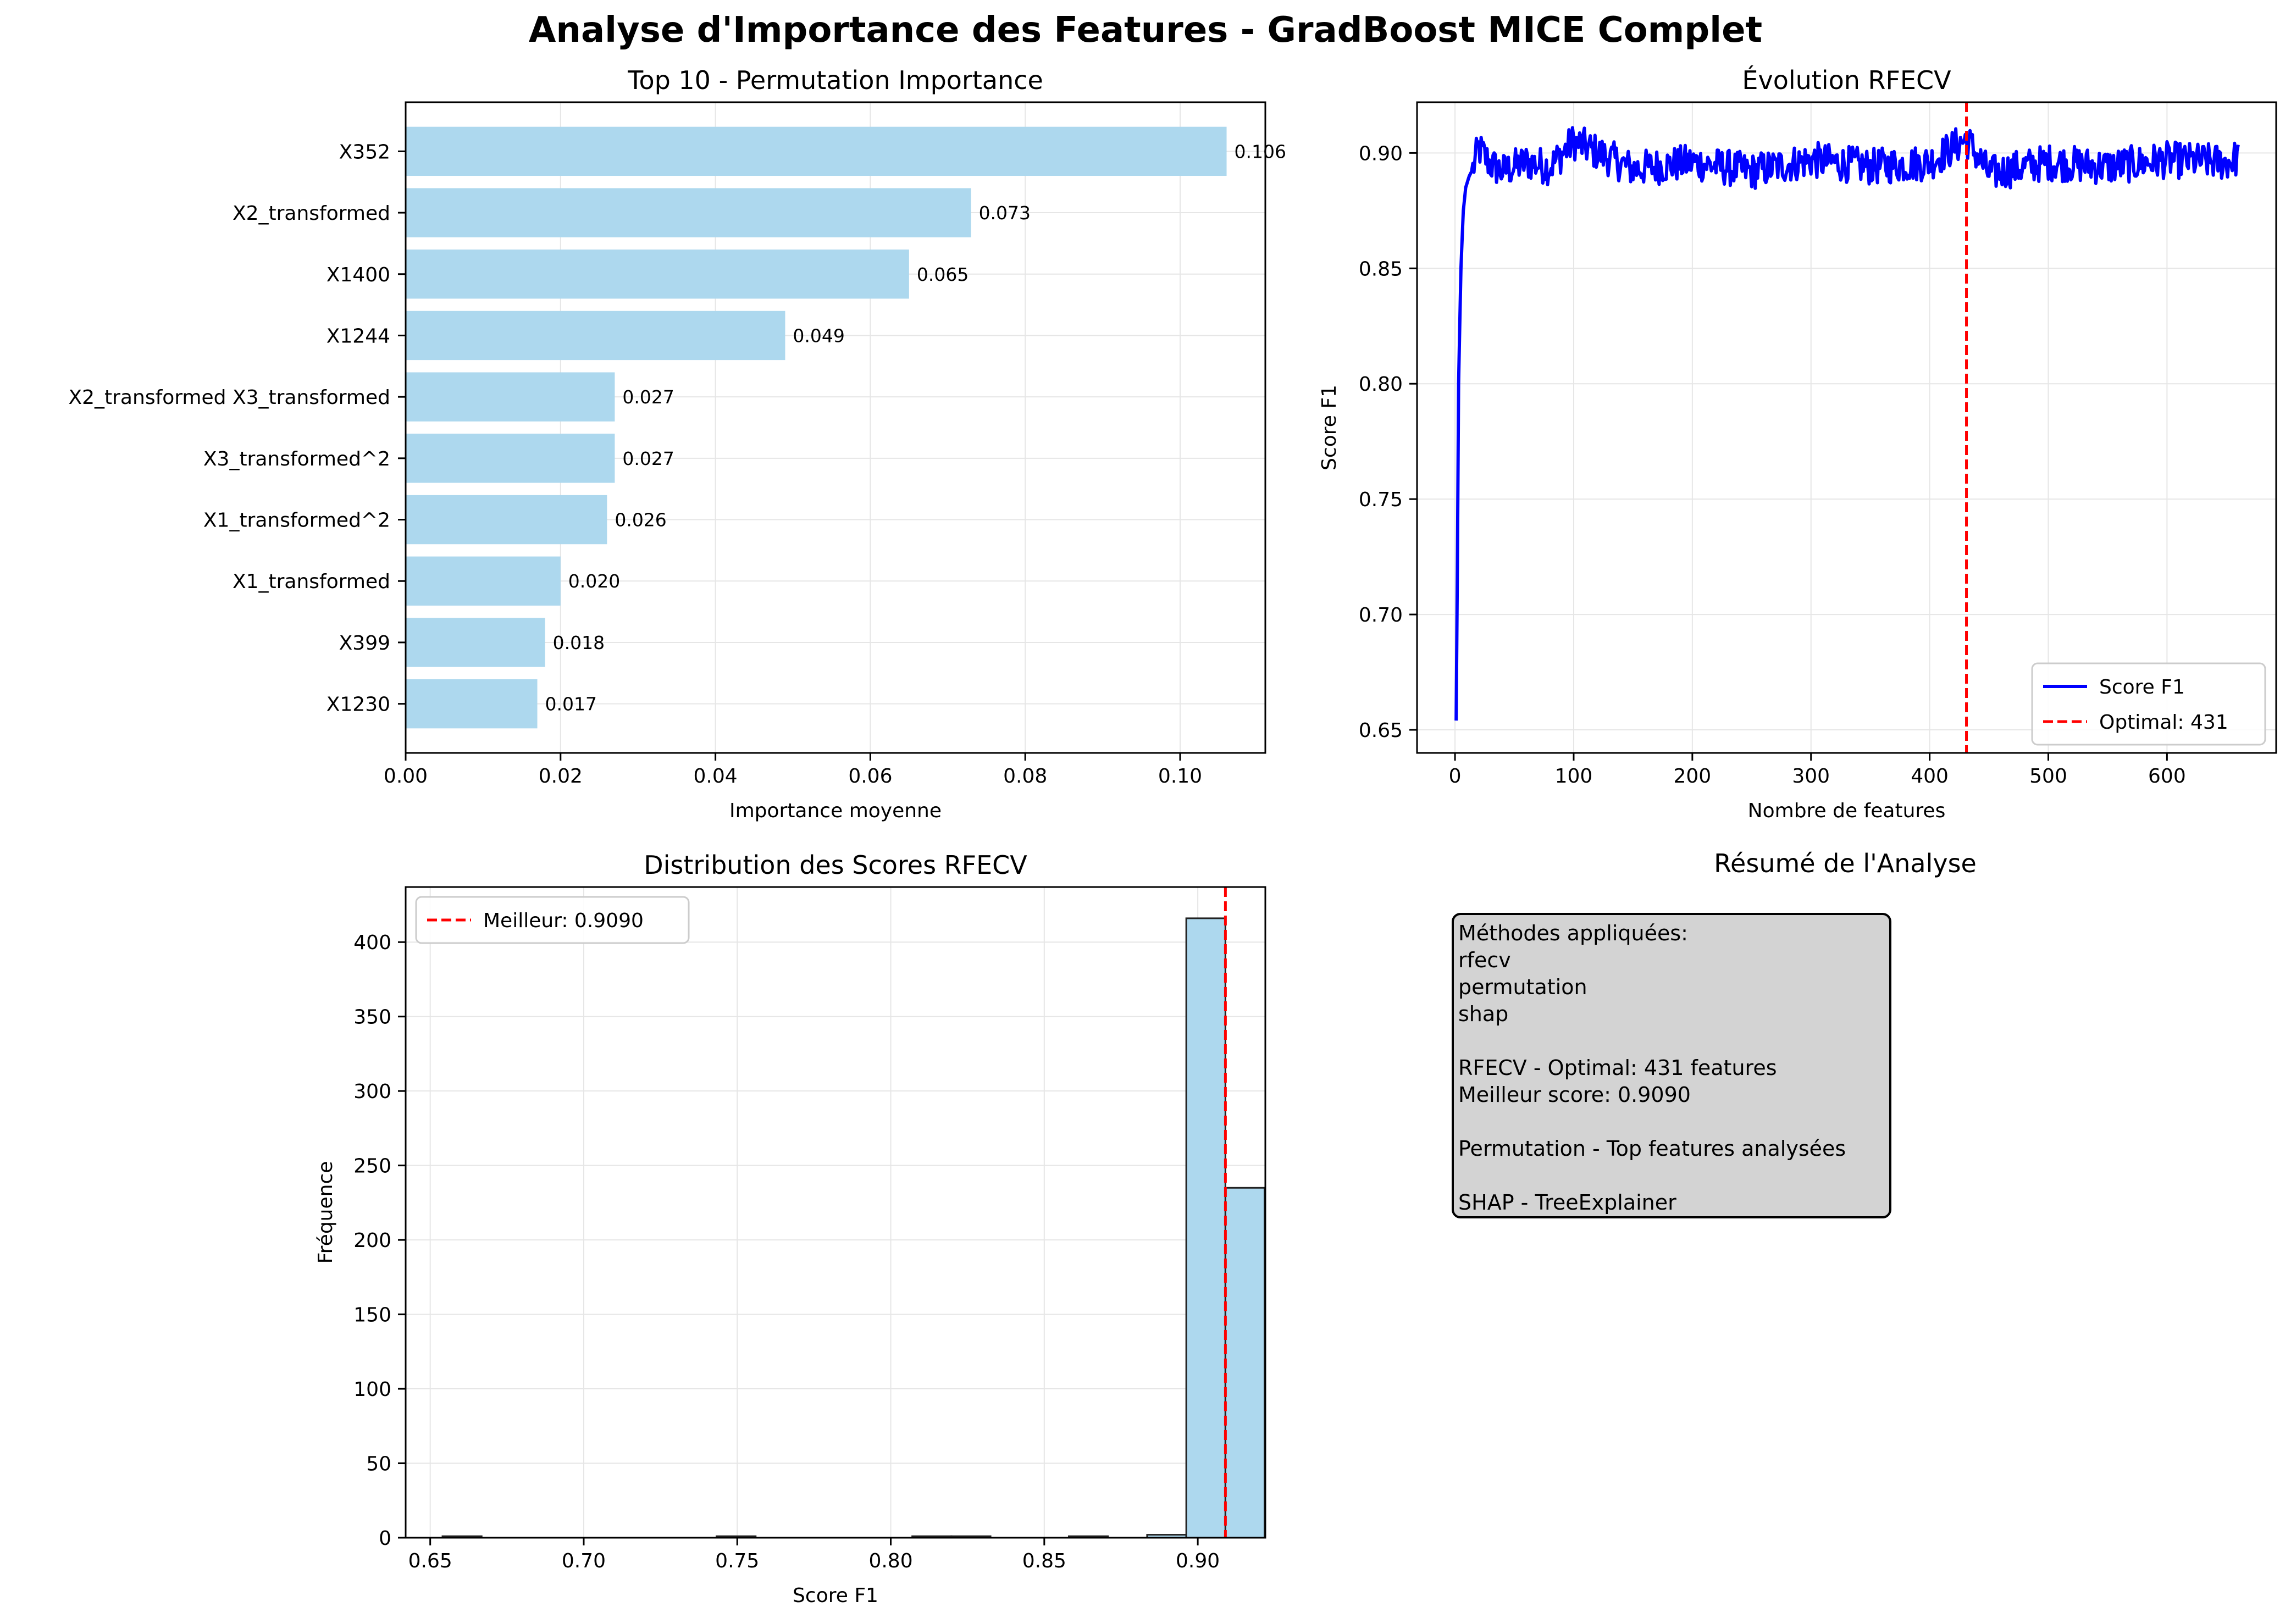 The height and width of the screenshot is (1624, 2291). Describe the element at coordinates (1381, 500) in the screenshot. I see `y-tick-label: 0.75` at that location.